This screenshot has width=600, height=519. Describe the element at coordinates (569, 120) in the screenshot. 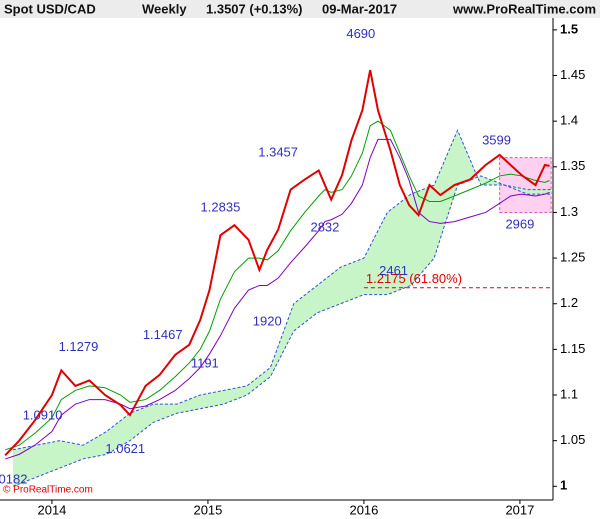

I see `y-tick-label: 1.4` at that location.